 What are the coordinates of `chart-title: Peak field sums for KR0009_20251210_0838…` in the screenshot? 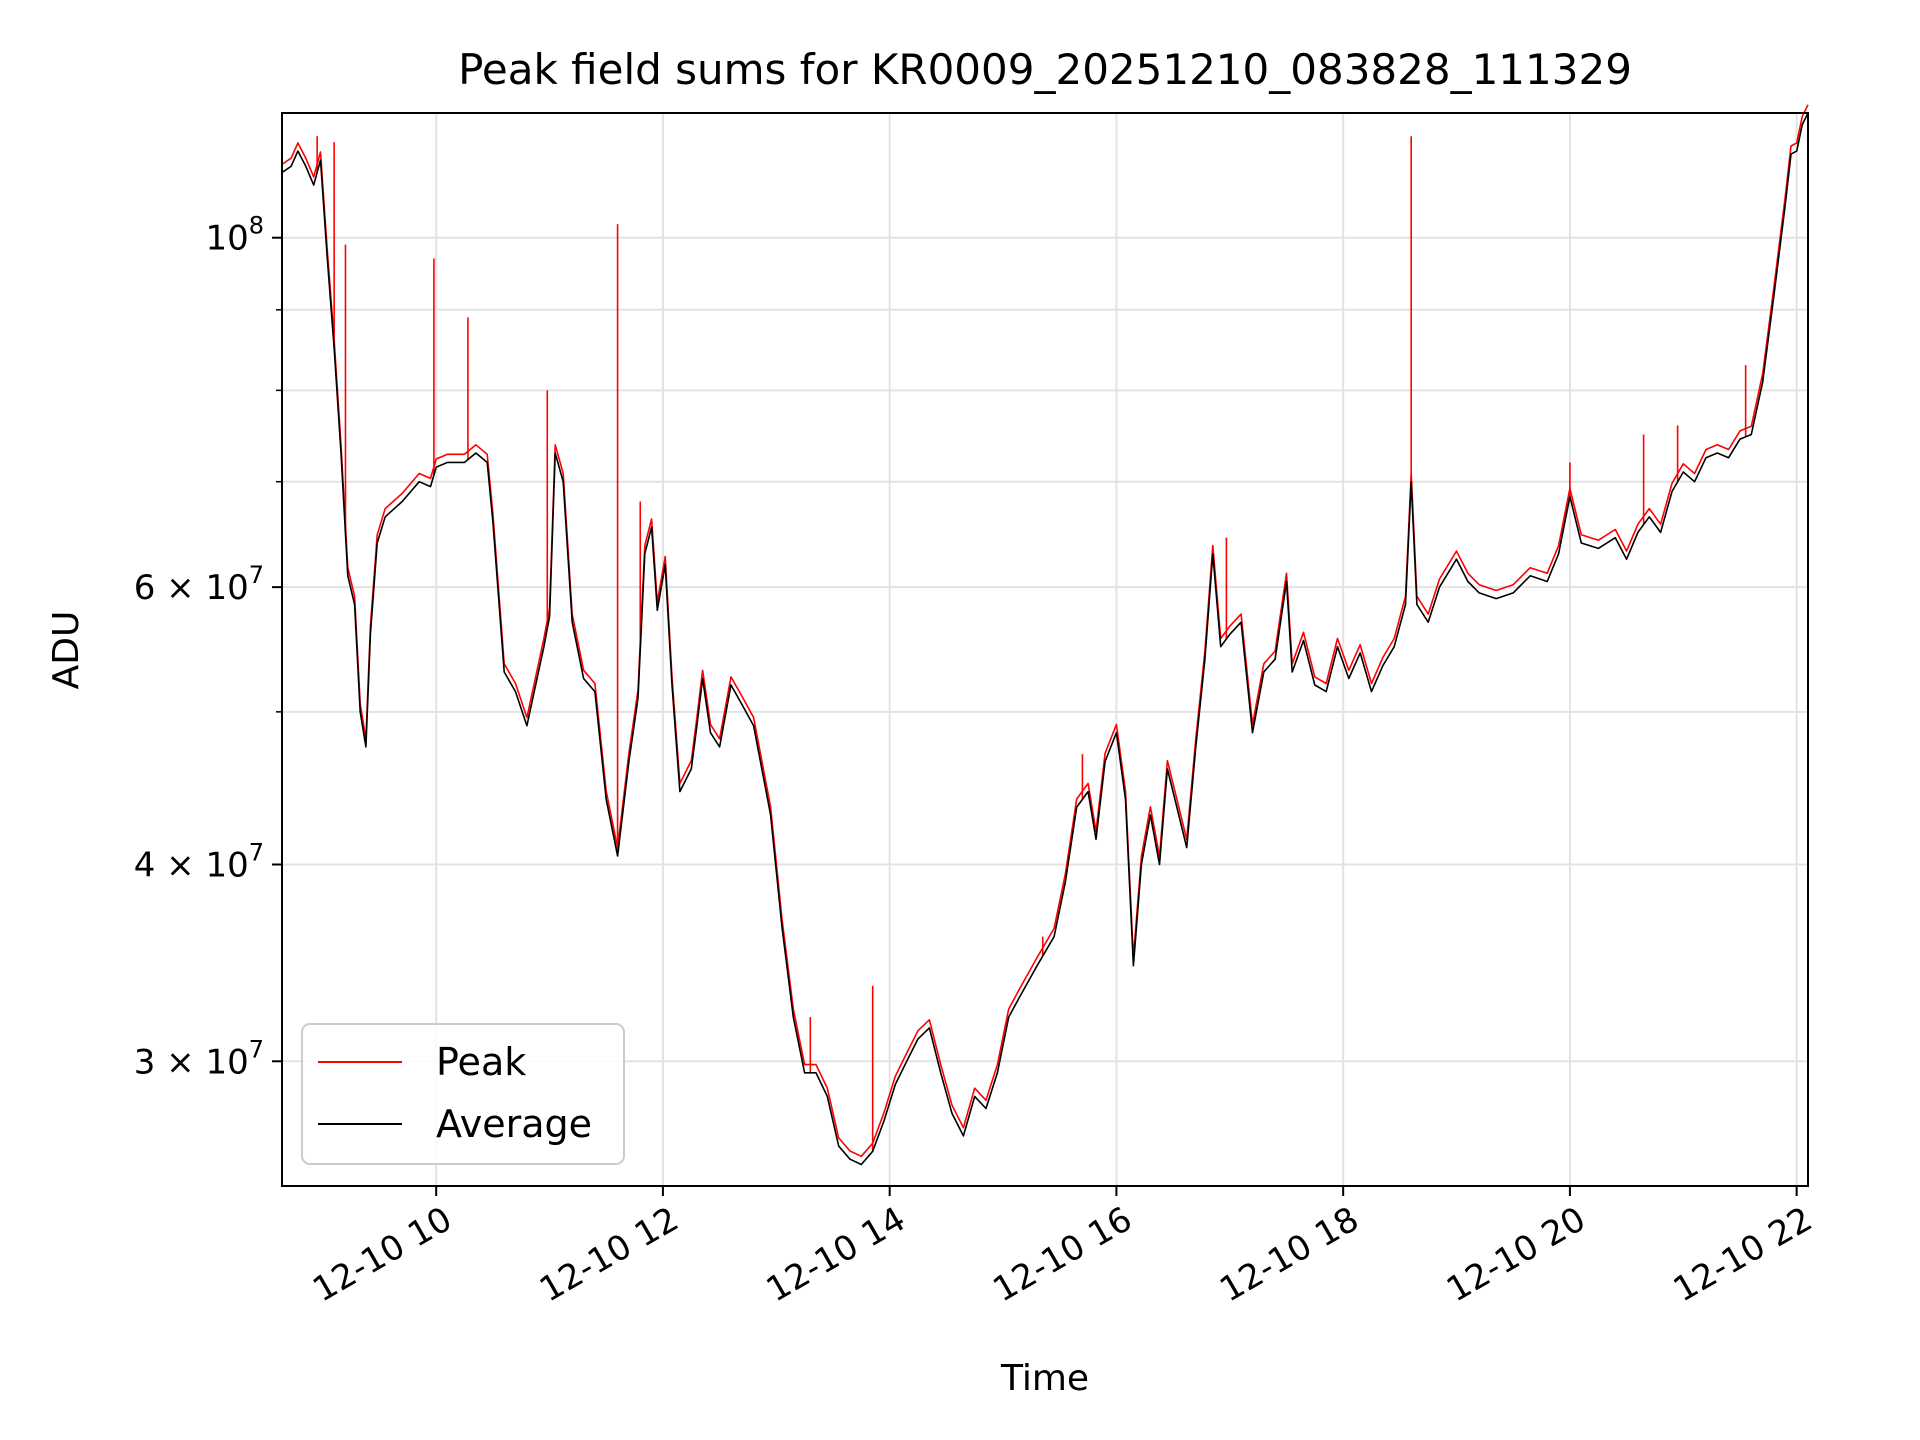 It's located at (1045, 69).